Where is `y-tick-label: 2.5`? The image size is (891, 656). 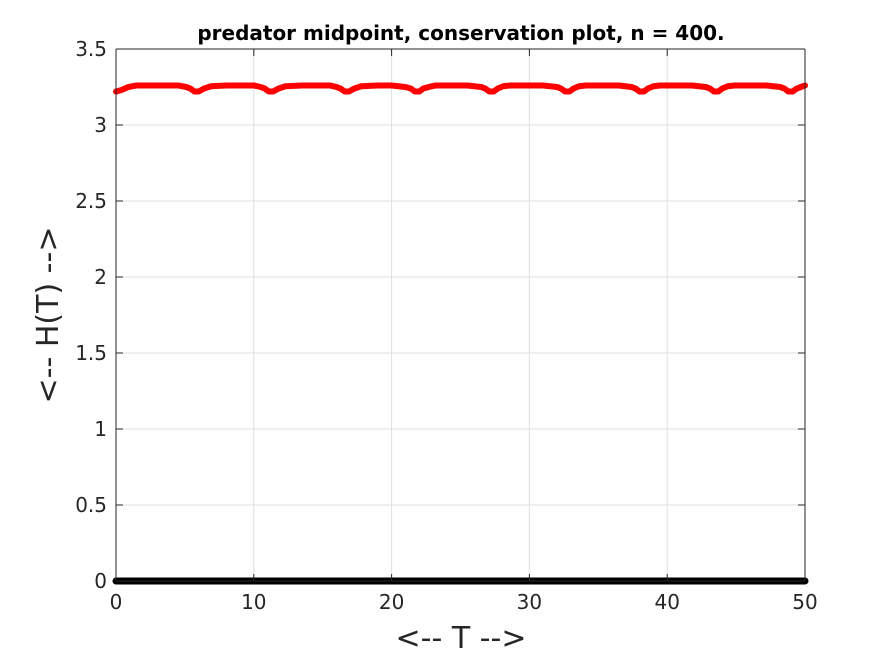 y-tick-label: 2.5 is located at coordinates (91, 201).